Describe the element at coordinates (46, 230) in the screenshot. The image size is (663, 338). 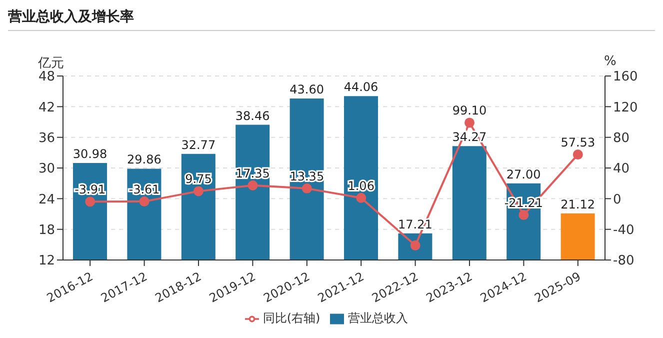
I see `y-tick-label: 18` at that location.